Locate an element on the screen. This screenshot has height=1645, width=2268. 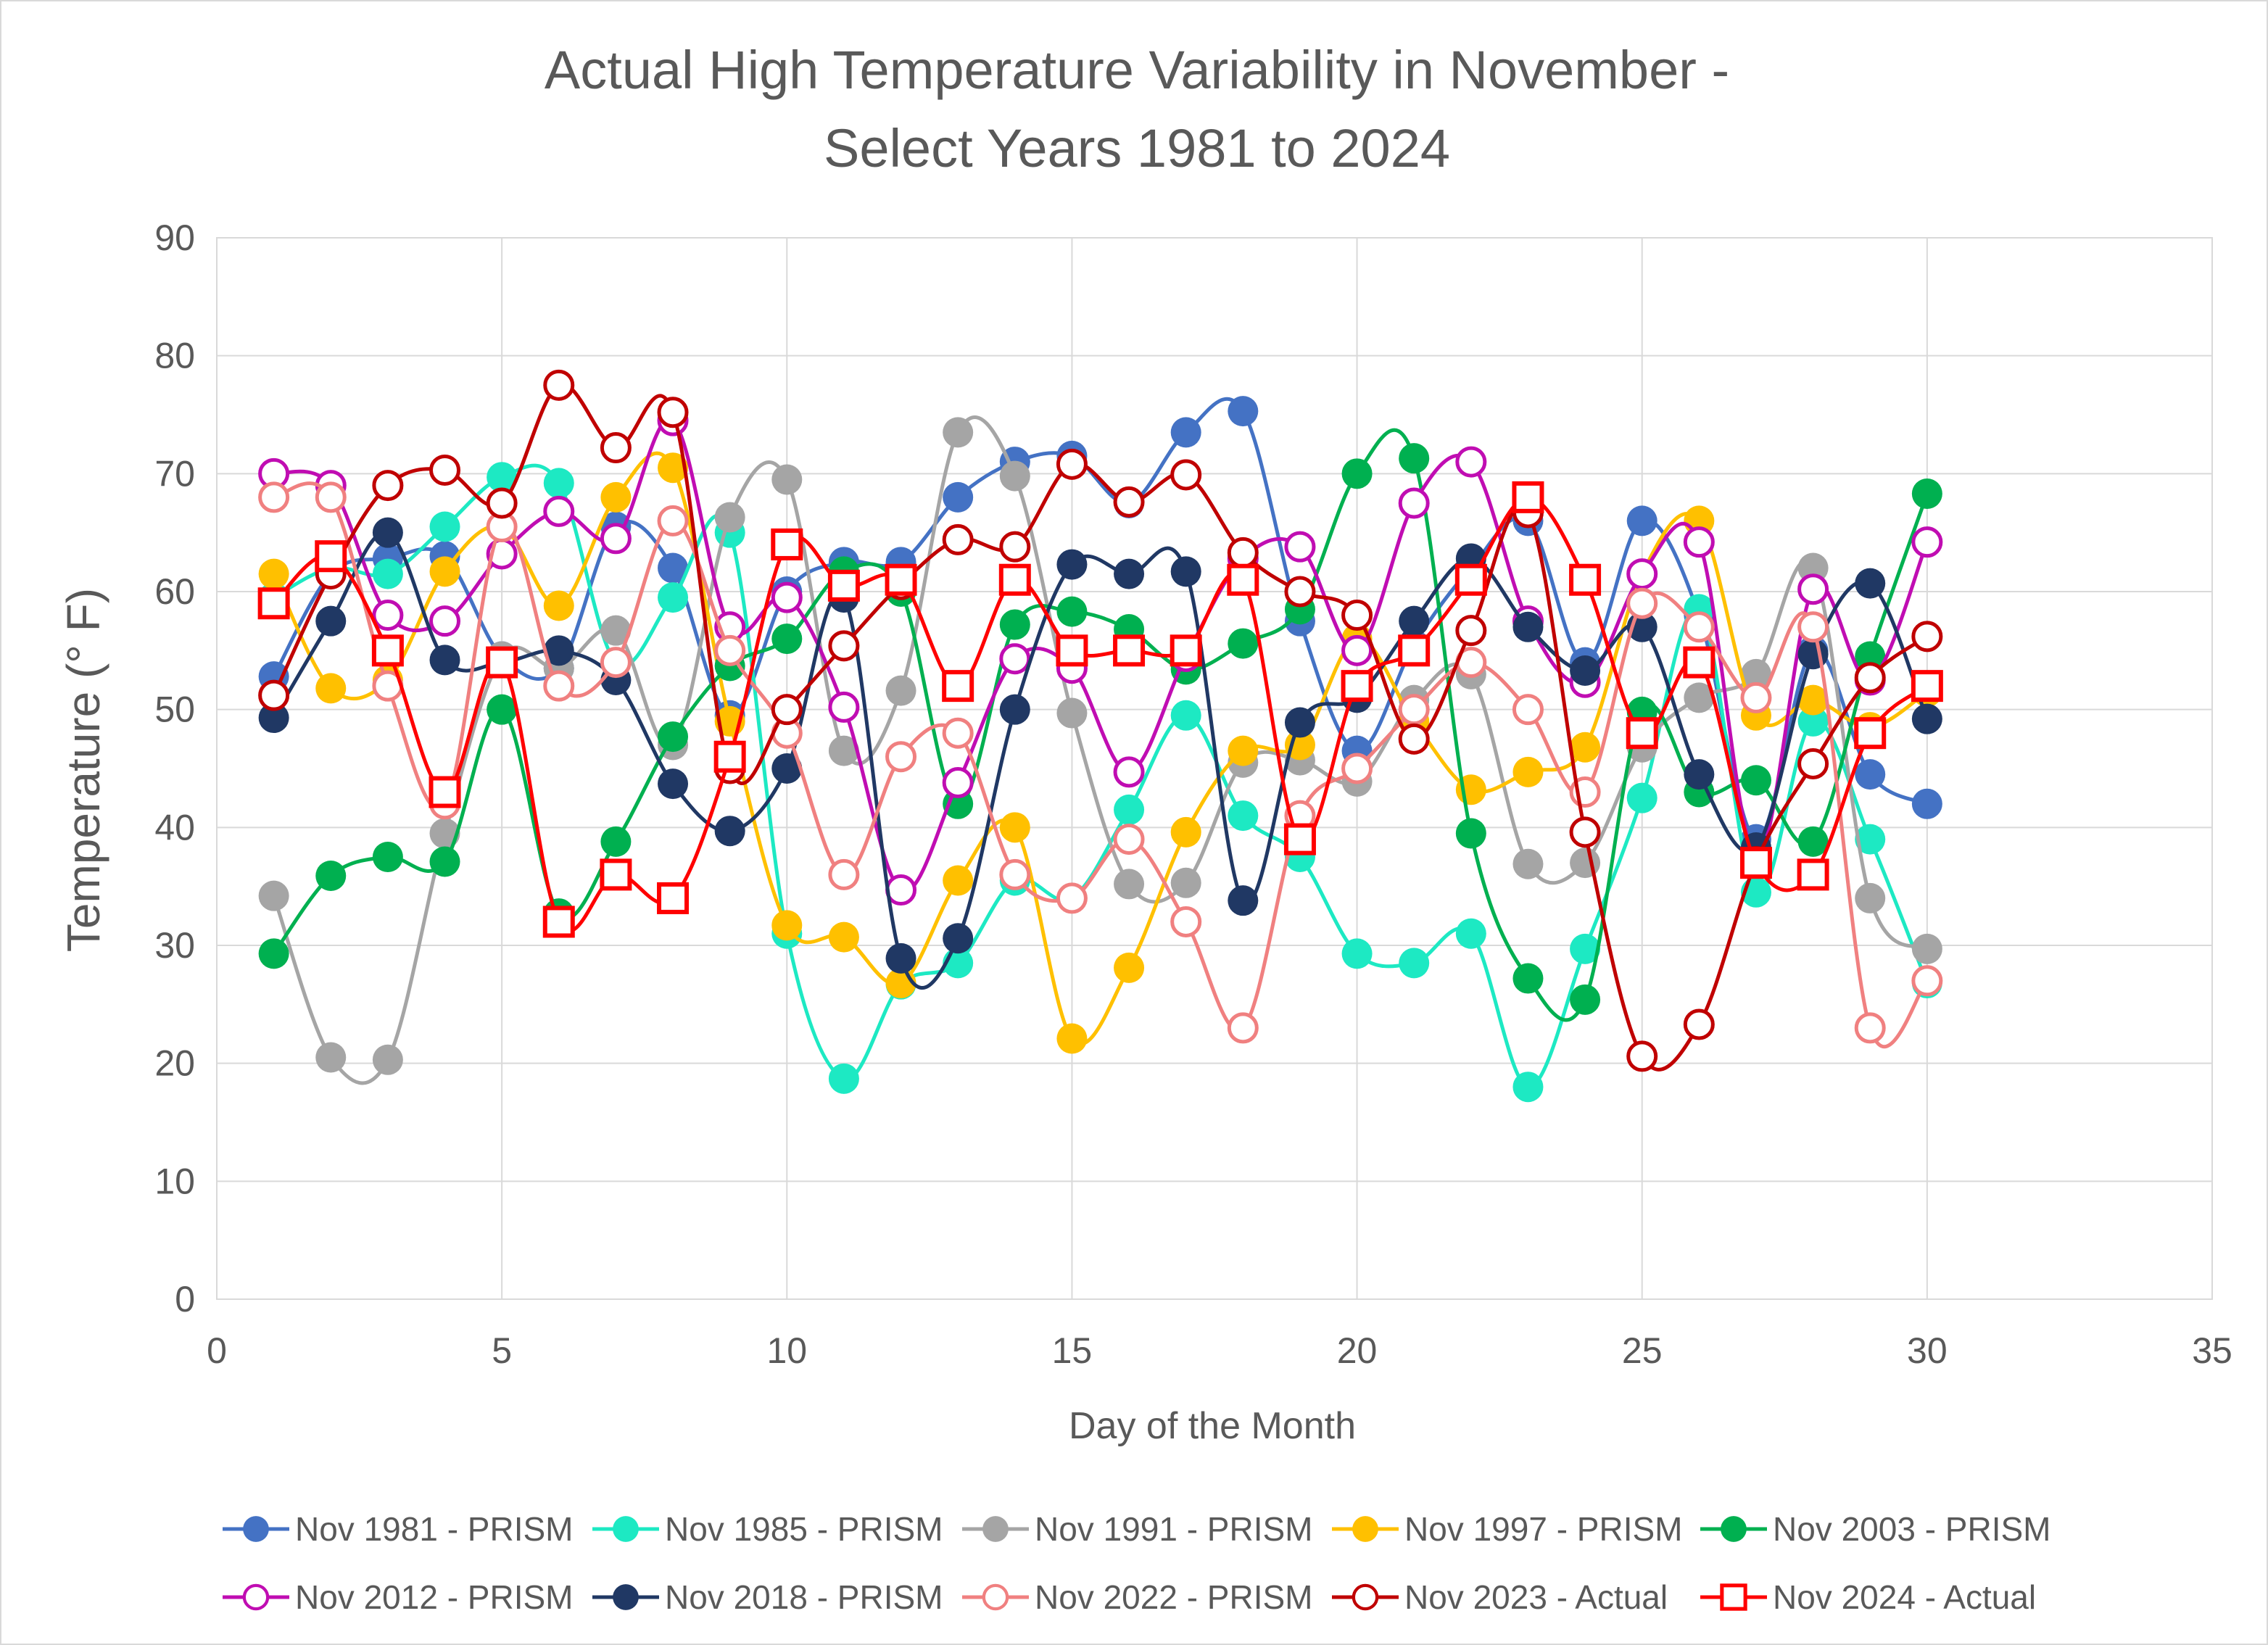
x-axis-title: Day of the Month is located at coordinates (1212, 1426).